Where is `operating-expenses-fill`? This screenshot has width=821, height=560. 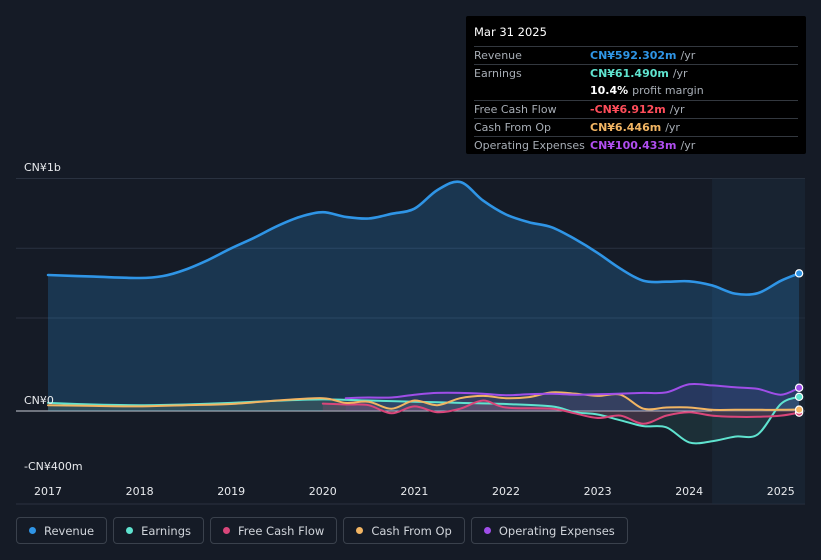 operating-expenses-fill is located at coordinates (572, 397).